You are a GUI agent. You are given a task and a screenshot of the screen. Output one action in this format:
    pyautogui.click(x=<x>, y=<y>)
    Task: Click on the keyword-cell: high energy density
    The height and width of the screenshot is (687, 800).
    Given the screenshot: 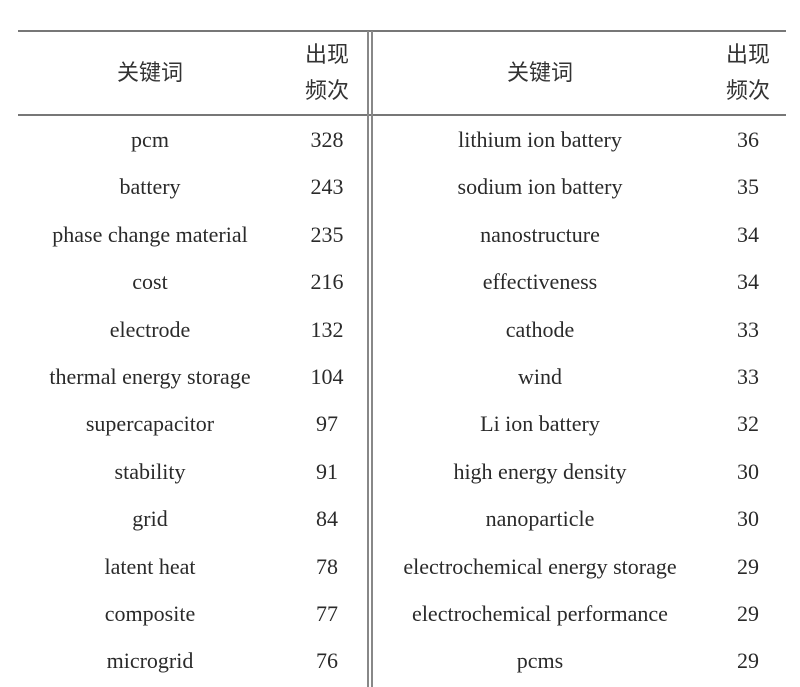 What is the action you would take?
    pyautogui.click(x=540, y=471)
    